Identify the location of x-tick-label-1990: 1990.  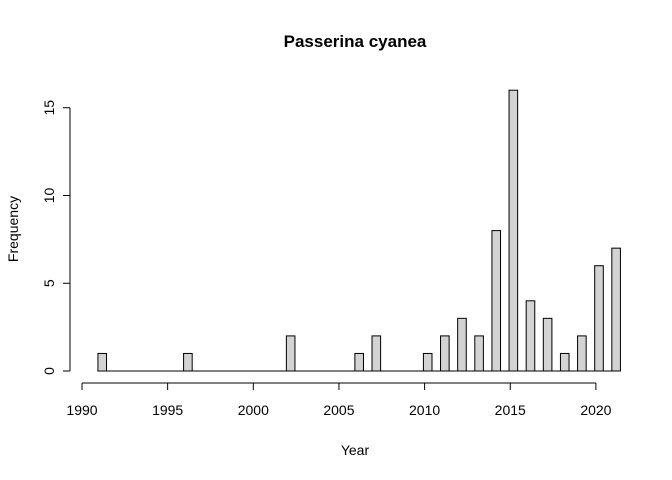
(81, 410).